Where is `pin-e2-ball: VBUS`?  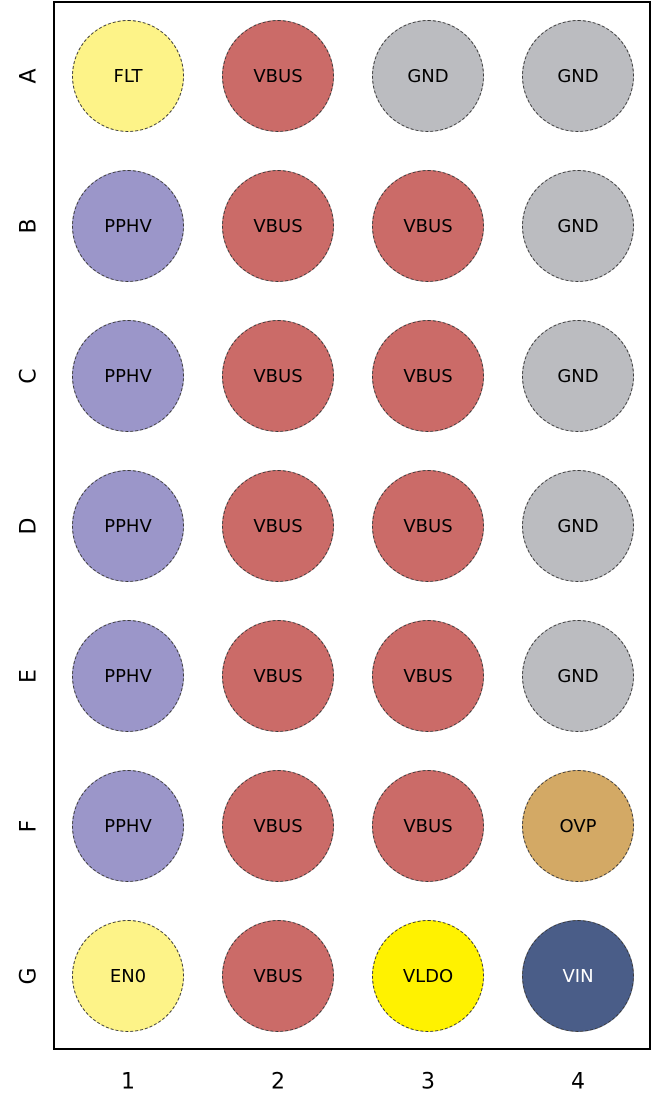
pin-e2-ball: VBUS is located at coordinates (278, 676).